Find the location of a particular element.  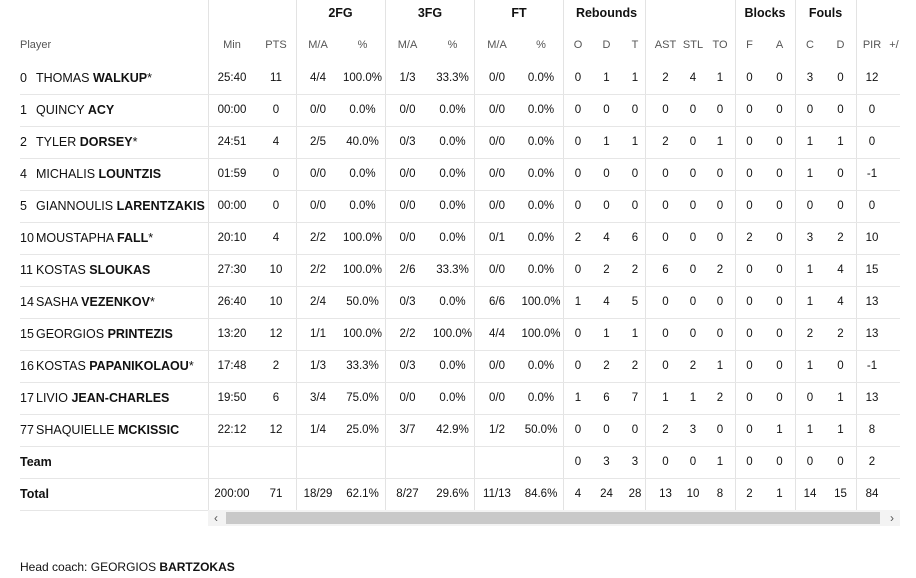

column-header: T is located at coordinates (635, 45).